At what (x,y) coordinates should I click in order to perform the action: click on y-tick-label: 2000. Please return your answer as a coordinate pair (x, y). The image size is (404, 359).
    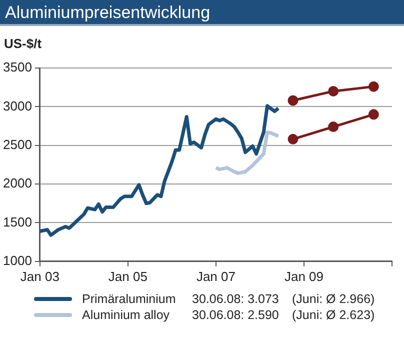
    Looking at the image, I should click on (17, 183).